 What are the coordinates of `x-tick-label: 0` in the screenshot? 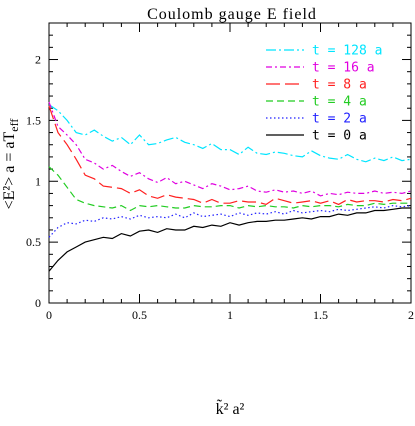 It's located at (49, 315).